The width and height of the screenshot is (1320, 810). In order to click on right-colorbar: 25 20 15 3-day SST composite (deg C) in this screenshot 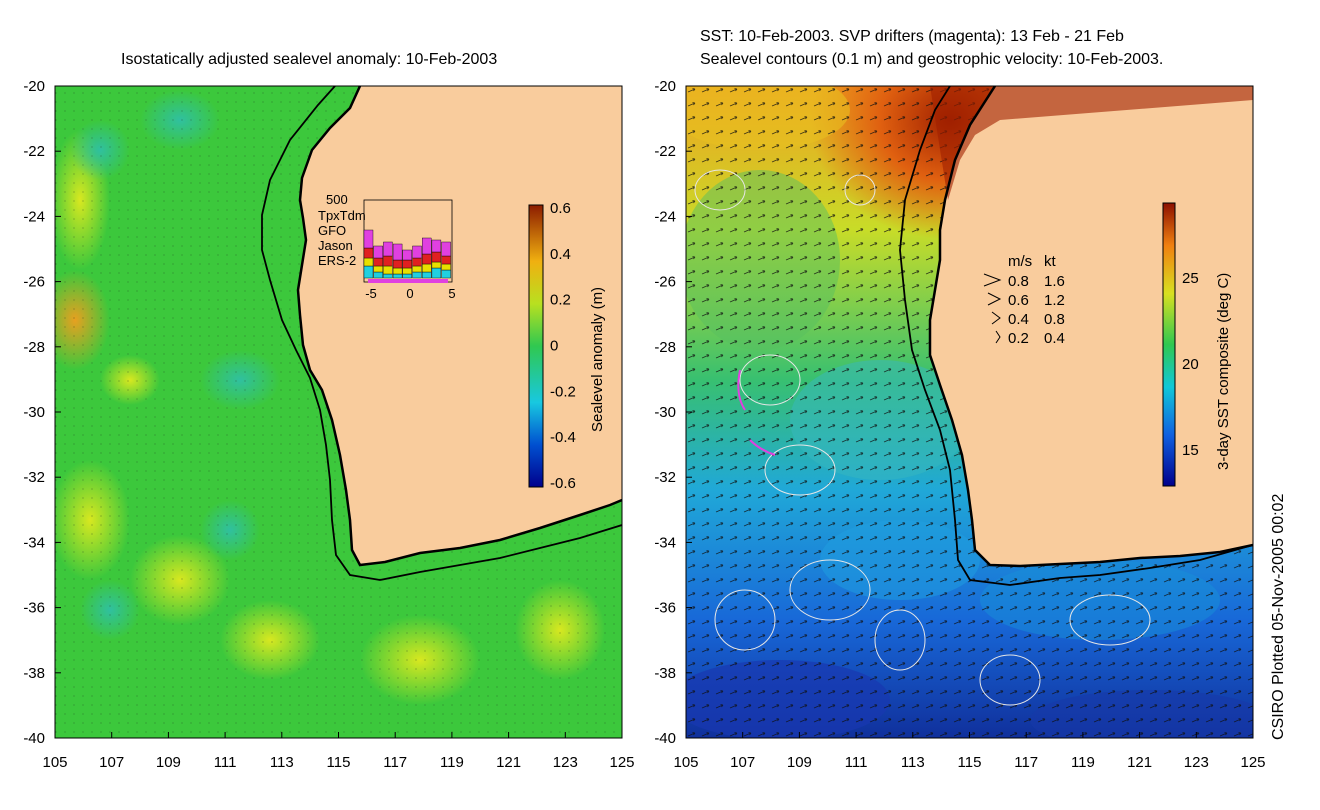, I will do `click(1197, 344)`.